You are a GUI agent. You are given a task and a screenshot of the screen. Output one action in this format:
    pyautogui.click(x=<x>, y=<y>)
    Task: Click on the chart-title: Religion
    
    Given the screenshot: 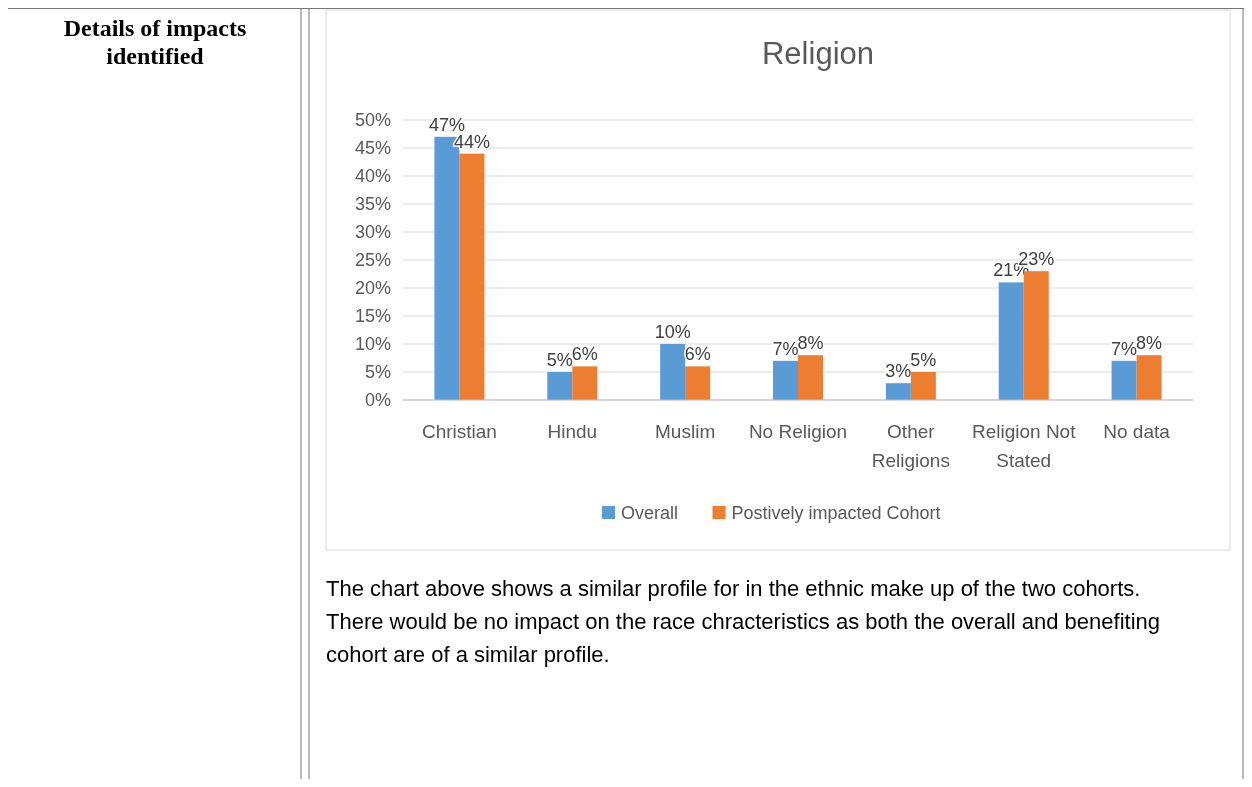 What is the action you would take?
    pyautogui.click(x=818, y=53)
    